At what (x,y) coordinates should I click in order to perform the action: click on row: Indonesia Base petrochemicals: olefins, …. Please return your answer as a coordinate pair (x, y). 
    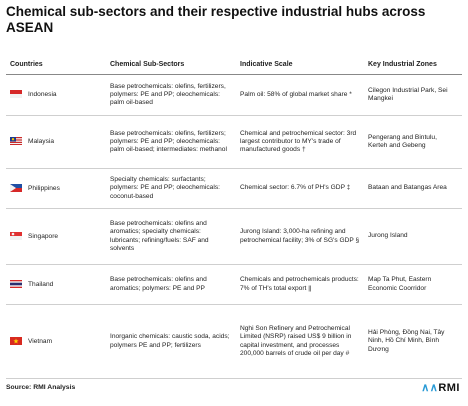
    Looking at the image, I should click on (234, 95).